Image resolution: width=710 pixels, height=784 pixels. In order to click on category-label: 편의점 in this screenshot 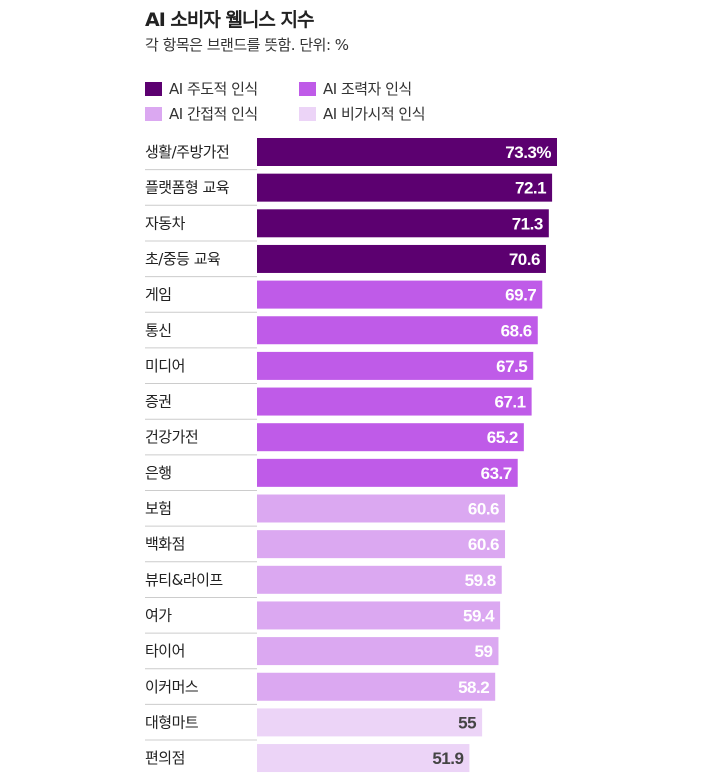, I will do `click(165, 758)`.